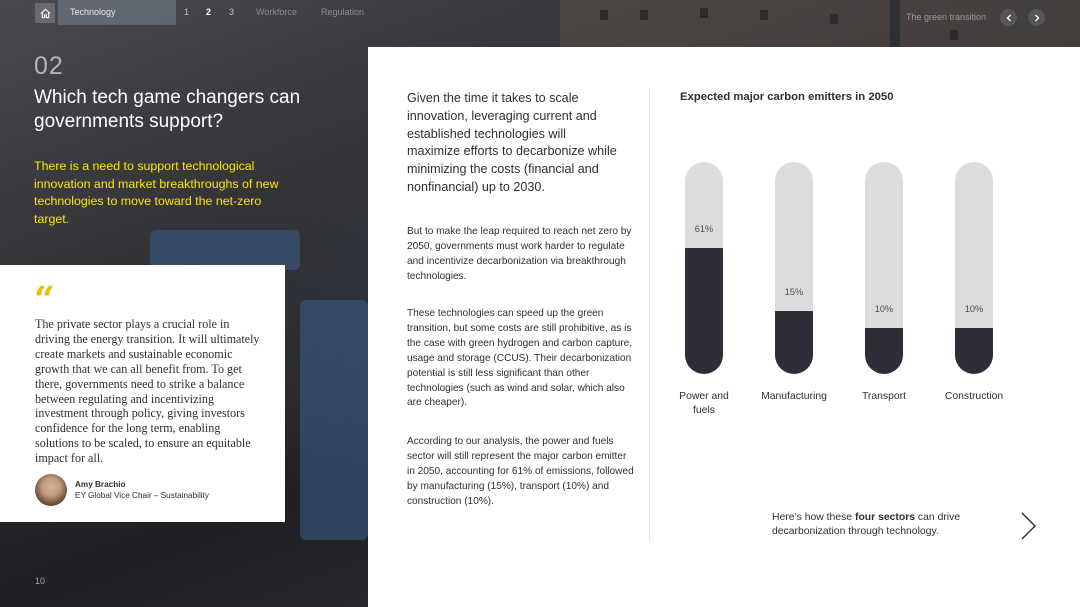 The width and height of the screenshot is (1080, 607). What do you see at coordinates (813, 517) in the screenshot?
I see `cta-prefix: Here’s how these` at bounding box center [813, 517].